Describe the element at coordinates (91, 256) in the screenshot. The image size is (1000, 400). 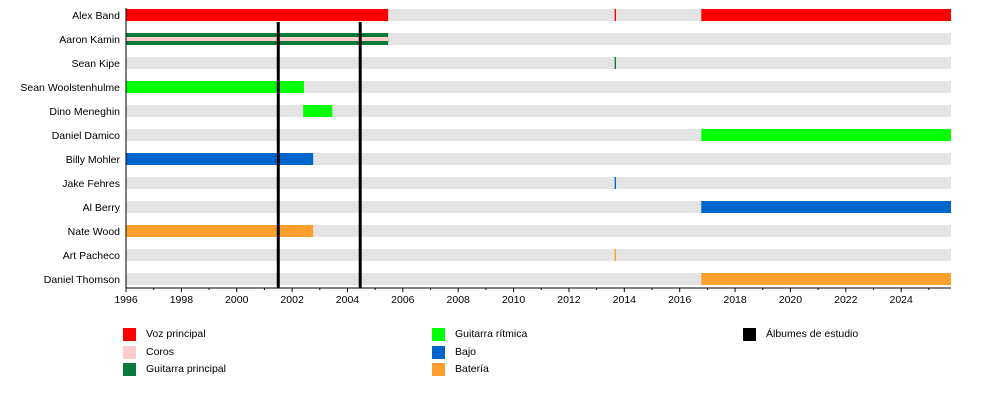
I see `member-label: Art Pacheco` at that location.